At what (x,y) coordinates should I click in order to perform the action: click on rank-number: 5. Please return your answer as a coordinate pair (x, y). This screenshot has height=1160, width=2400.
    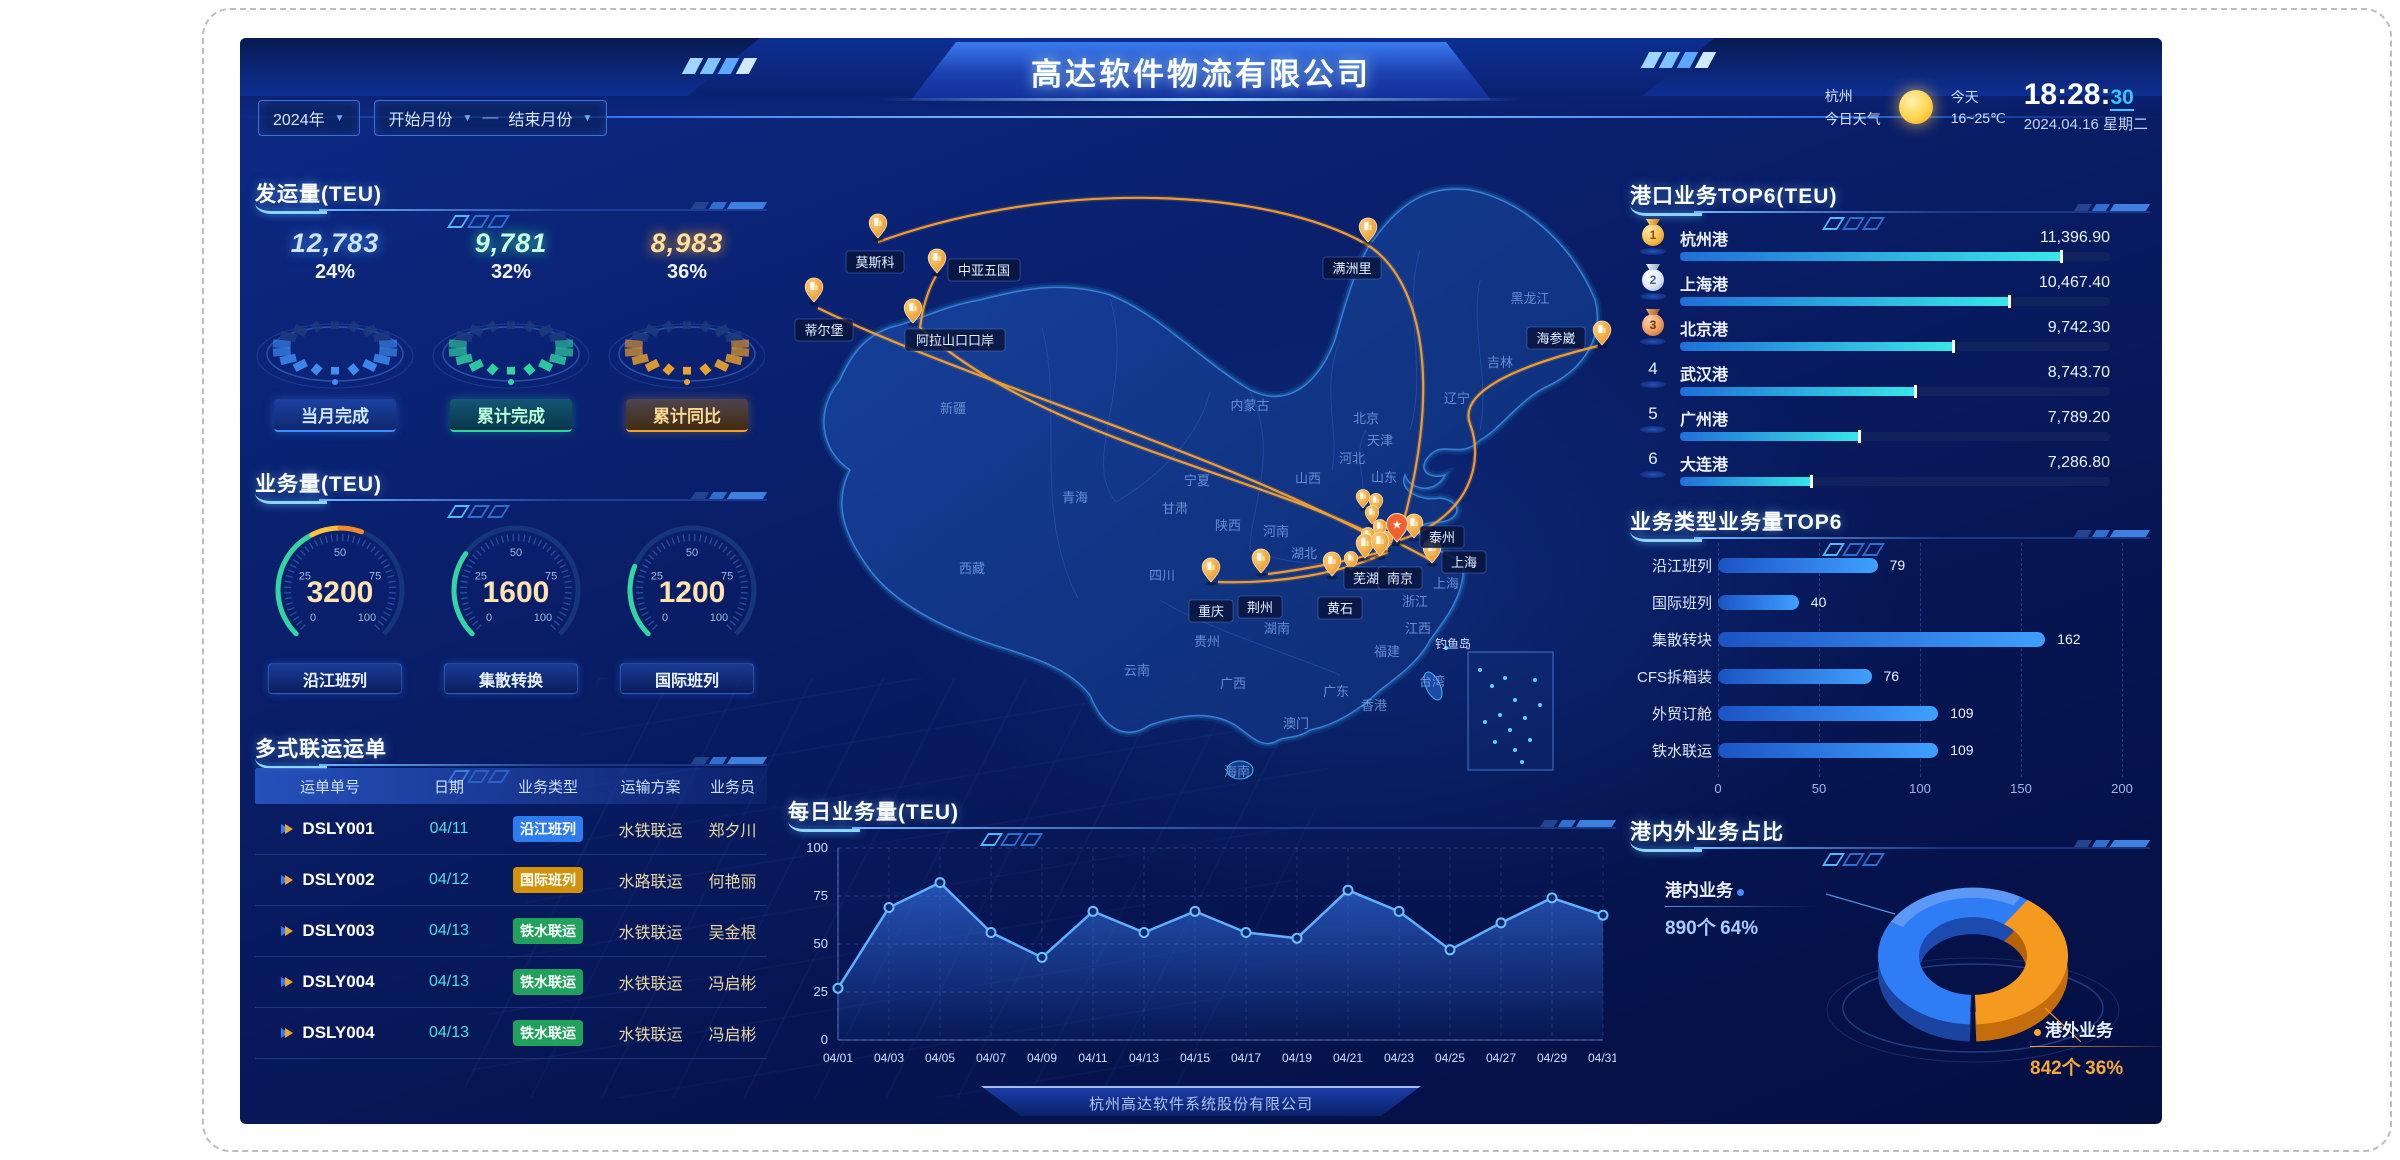
    Looking at the image, I should click on (1653, 413).